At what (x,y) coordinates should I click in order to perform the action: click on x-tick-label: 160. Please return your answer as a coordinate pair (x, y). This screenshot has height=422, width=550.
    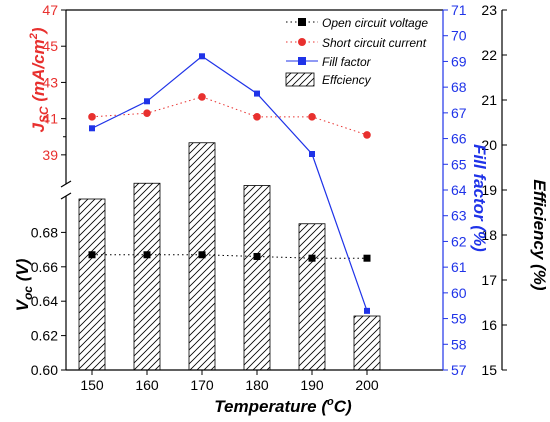
    Looking at the image, I should click on (147, 385).